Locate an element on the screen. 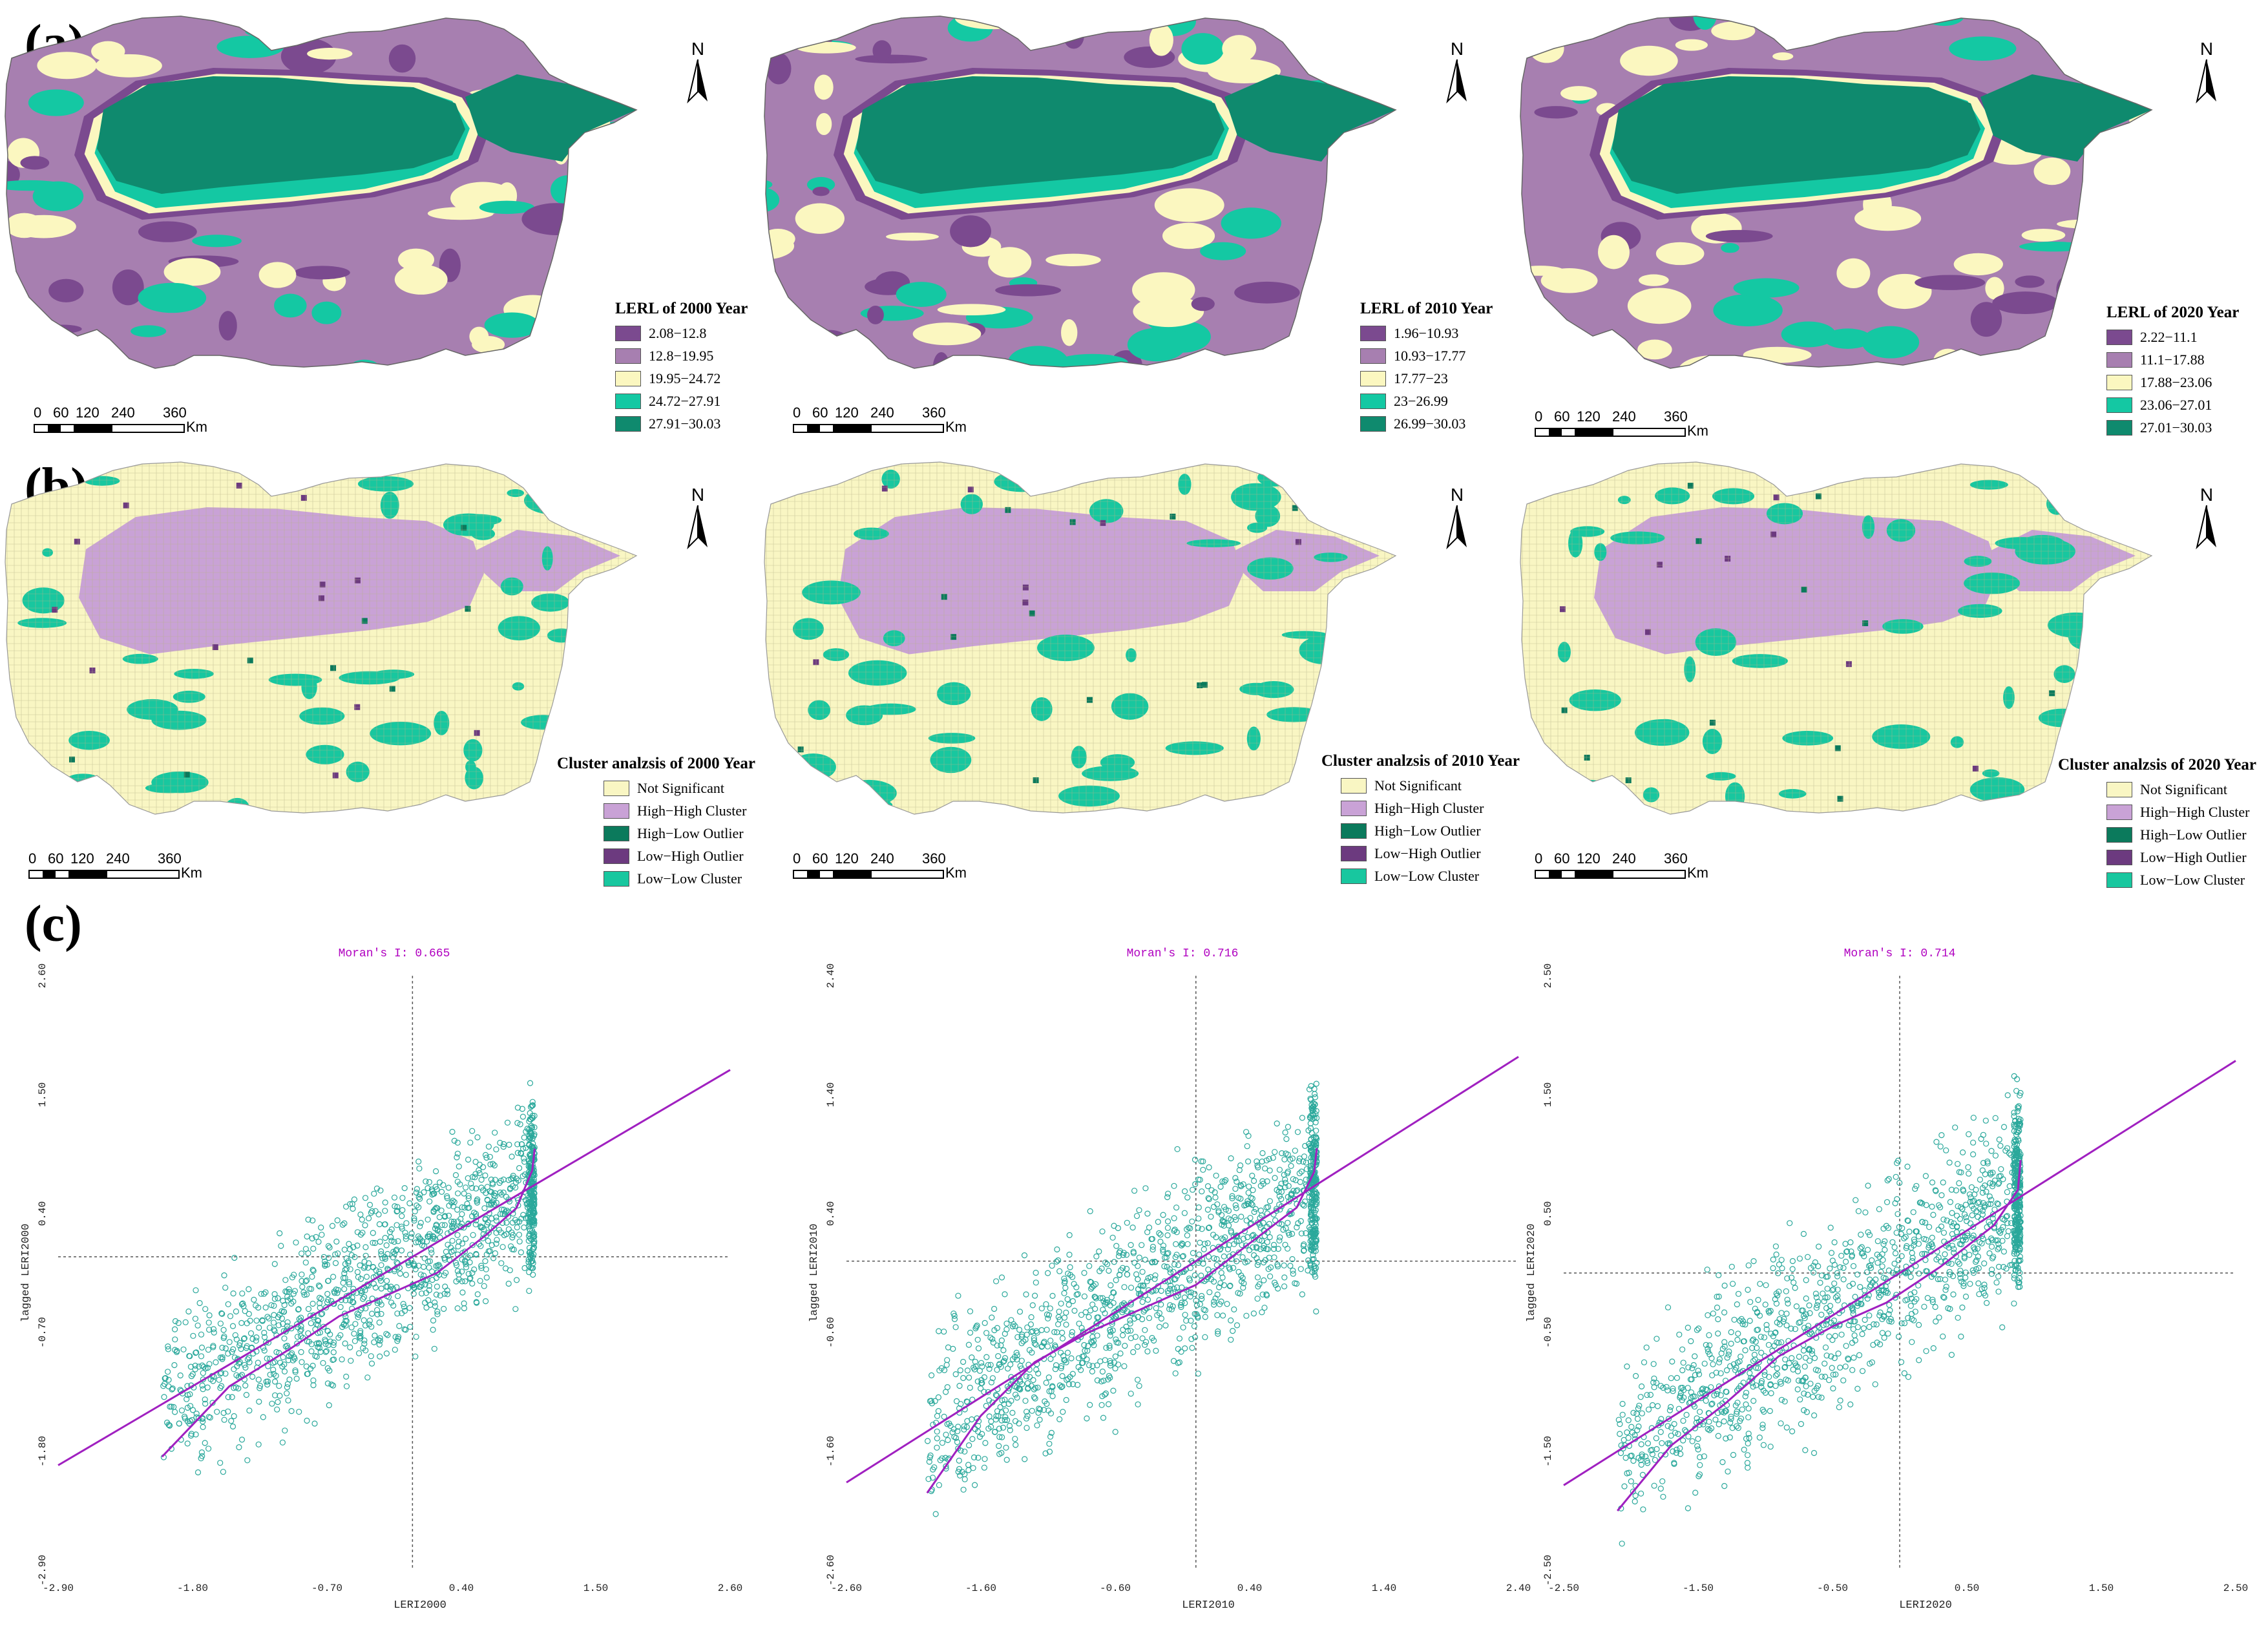 The height and width of the screenshot is (1631, 2268). y-tick-label: 1.40 is located at coordinates (831, 1094).